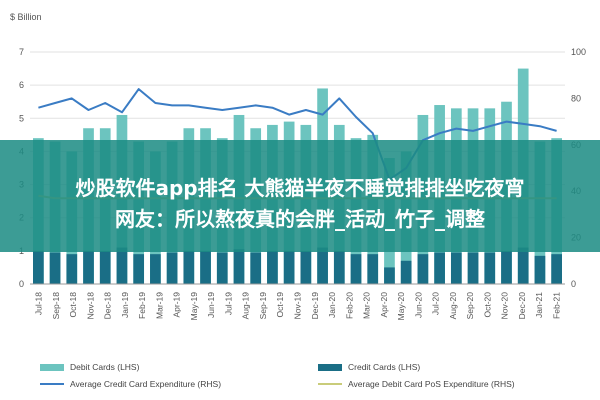 This screenshot has height=400, width=600. What do you see at coordinates (56, 306) in the screenshot?
I see `x-tick-label: Sep-18` at bounding box center [56, 306].